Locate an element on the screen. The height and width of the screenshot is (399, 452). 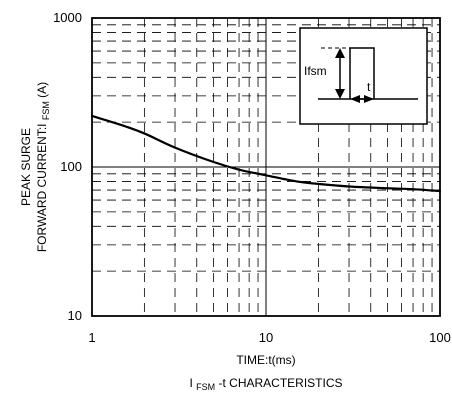
inset-box is located at coordinates (363, 76).